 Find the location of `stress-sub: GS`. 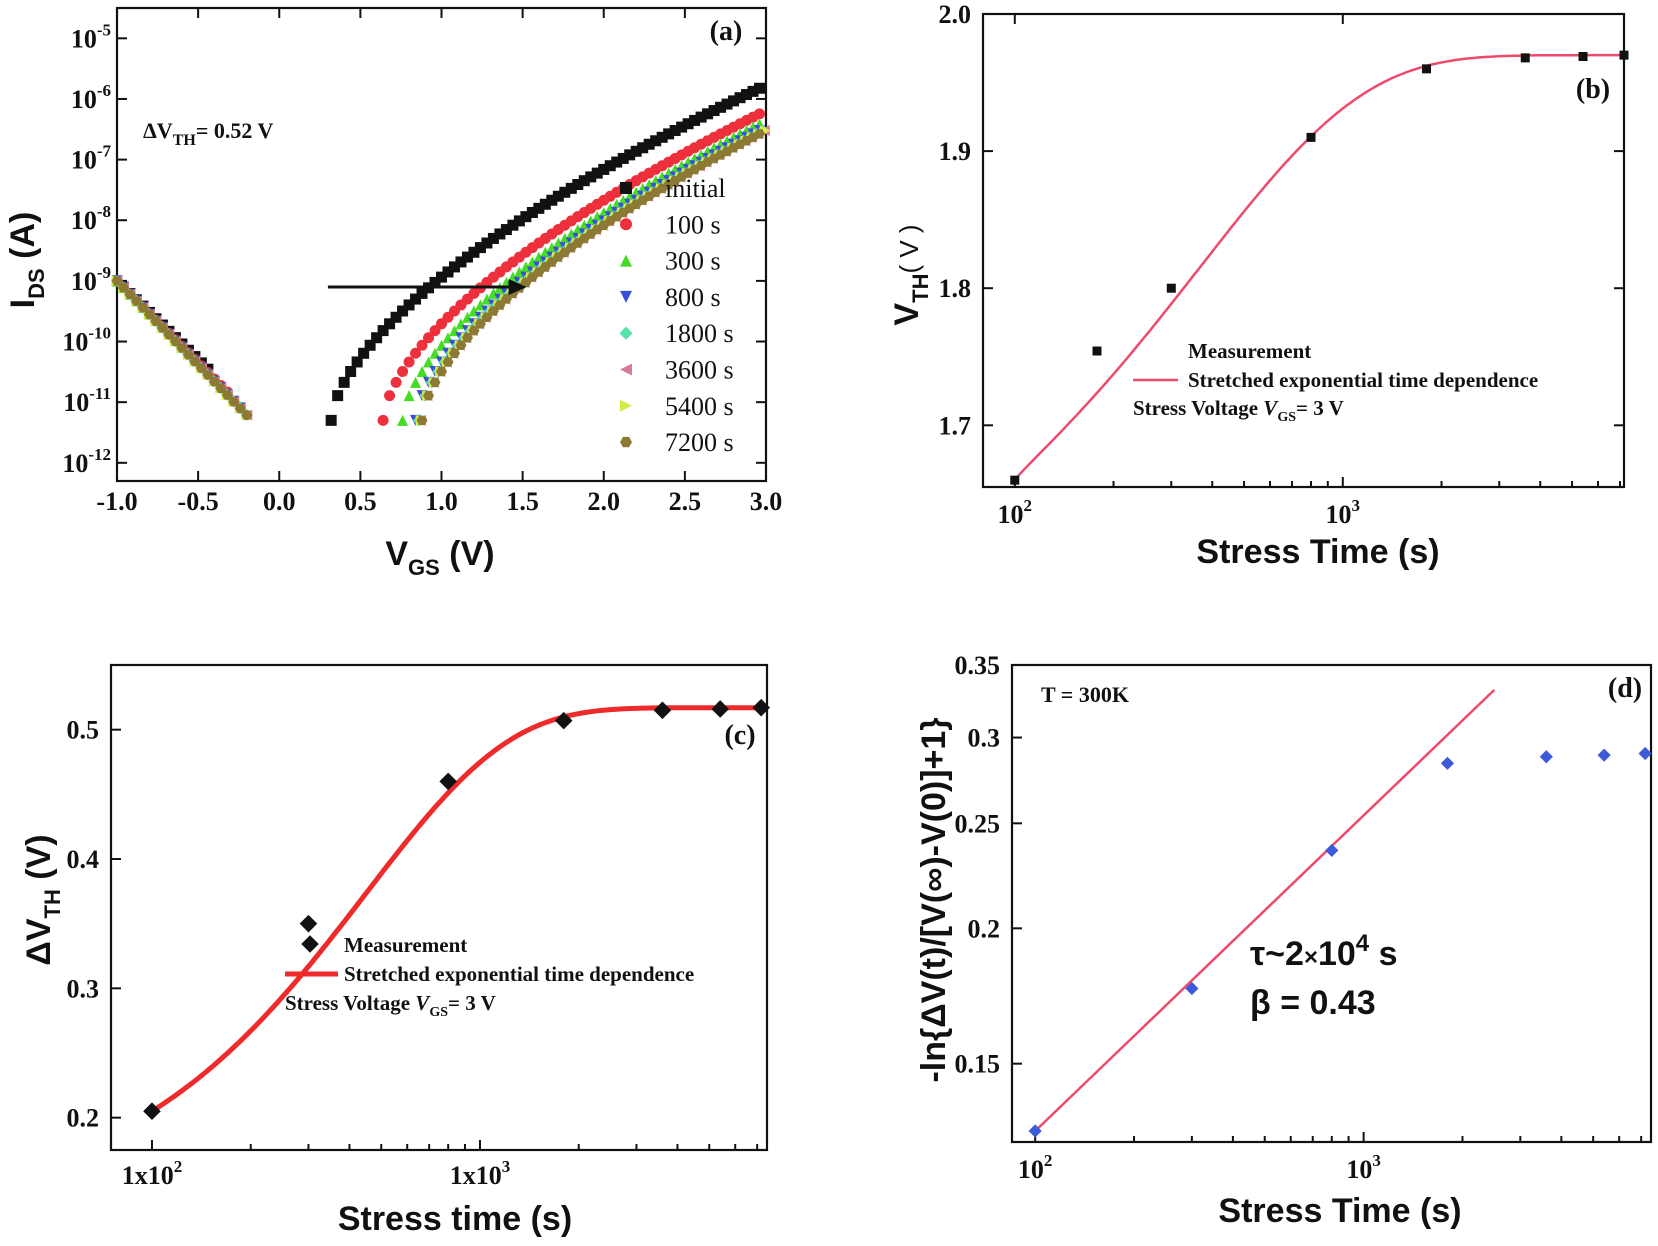

stress-sub: GS is located at coordinates (438, 1012).